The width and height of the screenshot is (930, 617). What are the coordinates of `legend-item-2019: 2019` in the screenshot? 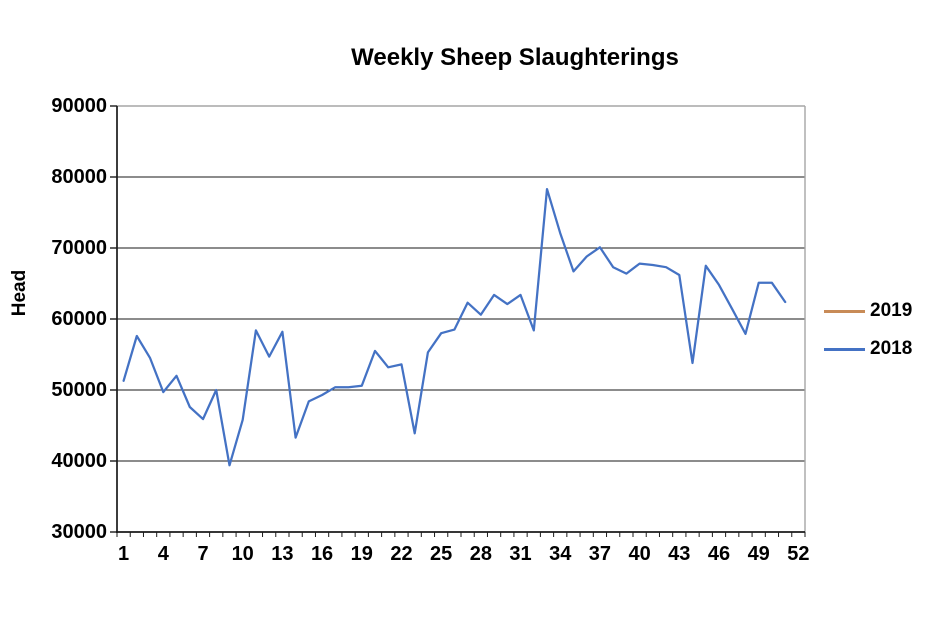 It's located at (868, 311).